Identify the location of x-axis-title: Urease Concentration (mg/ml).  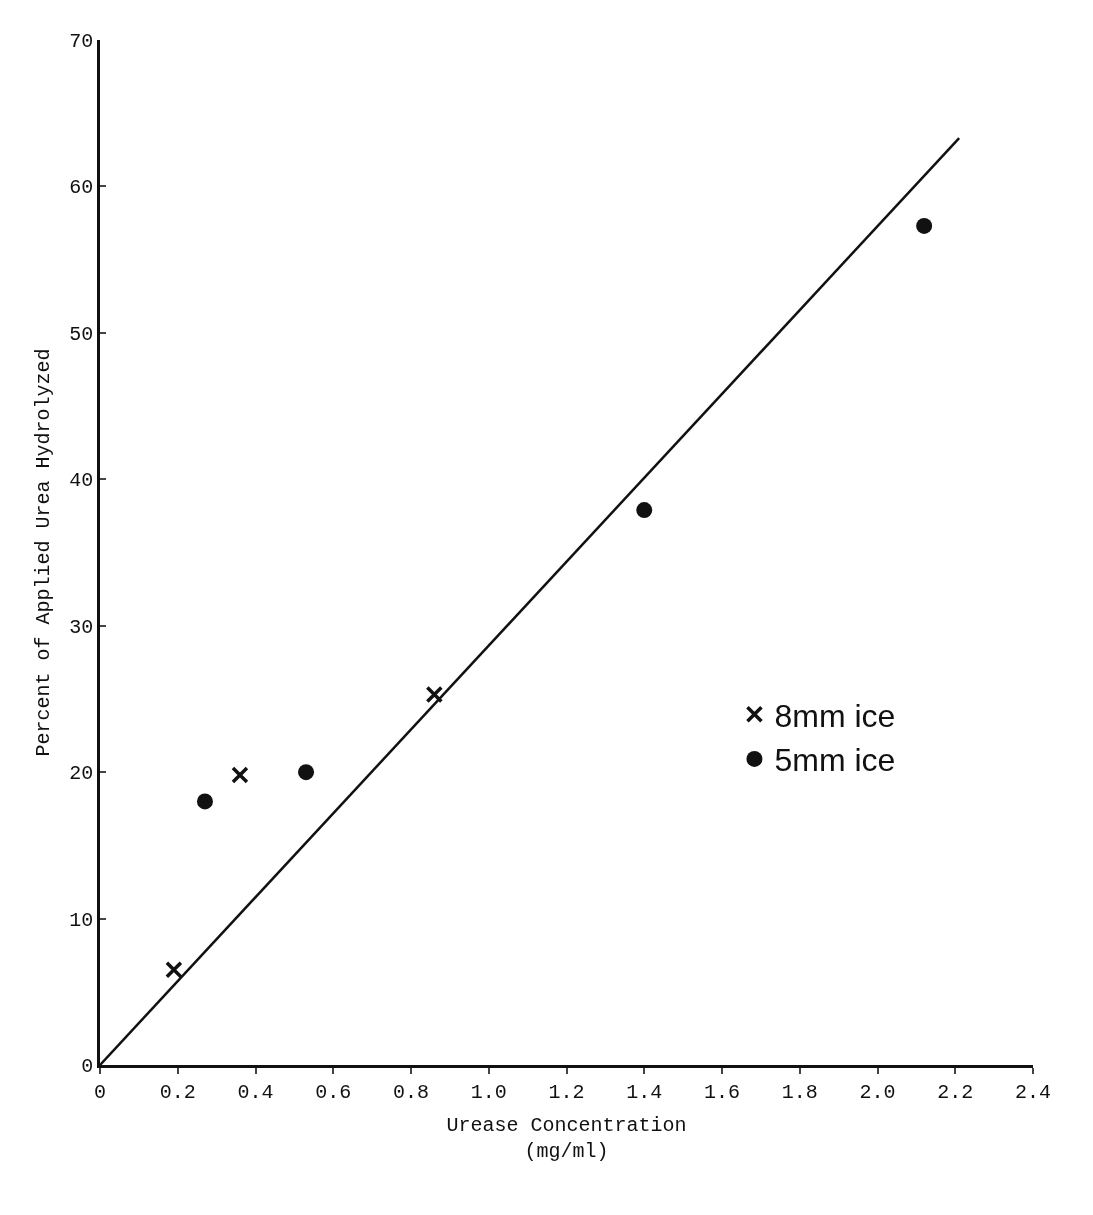
(566, 1139).